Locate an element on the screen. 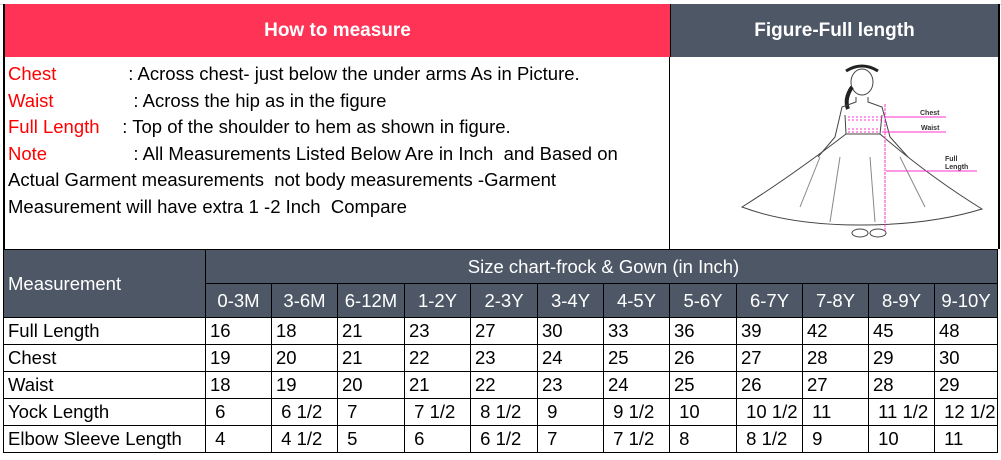 The width and height of the screenshot is (1001, 460). table-cell: 36 is located at coordinates (703, 331).